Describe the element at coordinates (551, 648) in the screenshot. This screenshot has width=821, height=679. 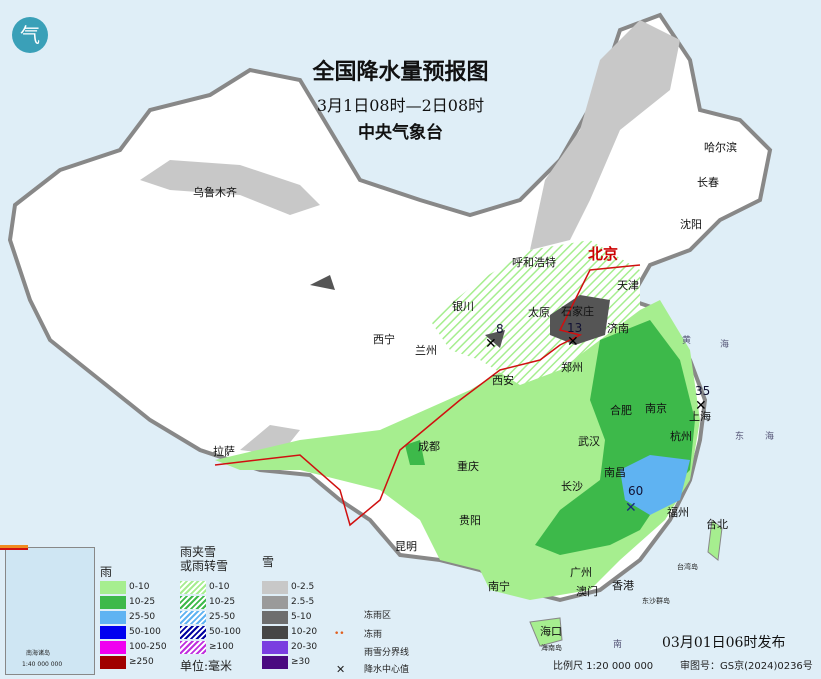
I see `island-label: 海南岛` at that location.